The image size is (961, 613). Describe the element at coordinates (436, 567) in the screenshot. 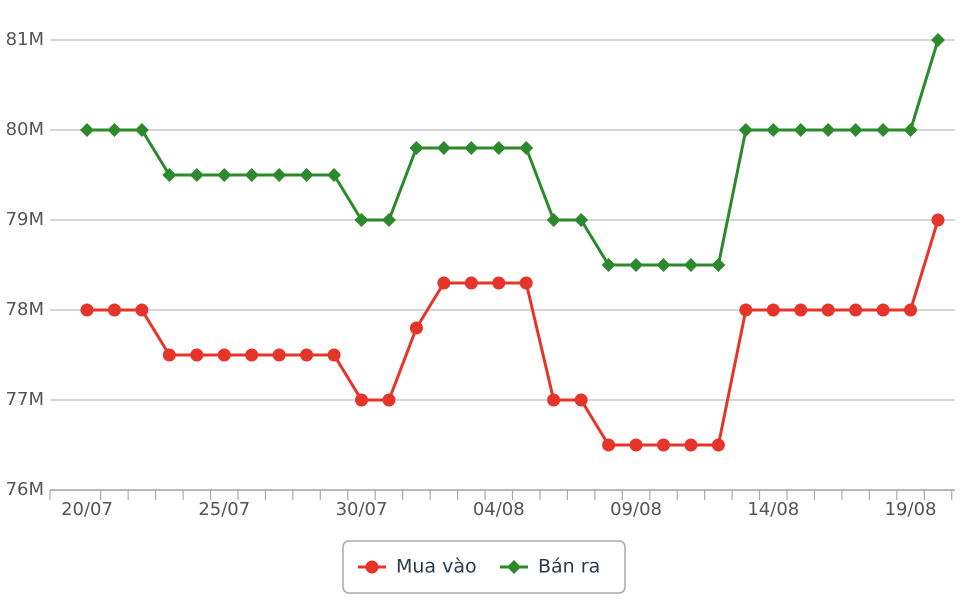

I see `legend-label: Mua vào` at that location.